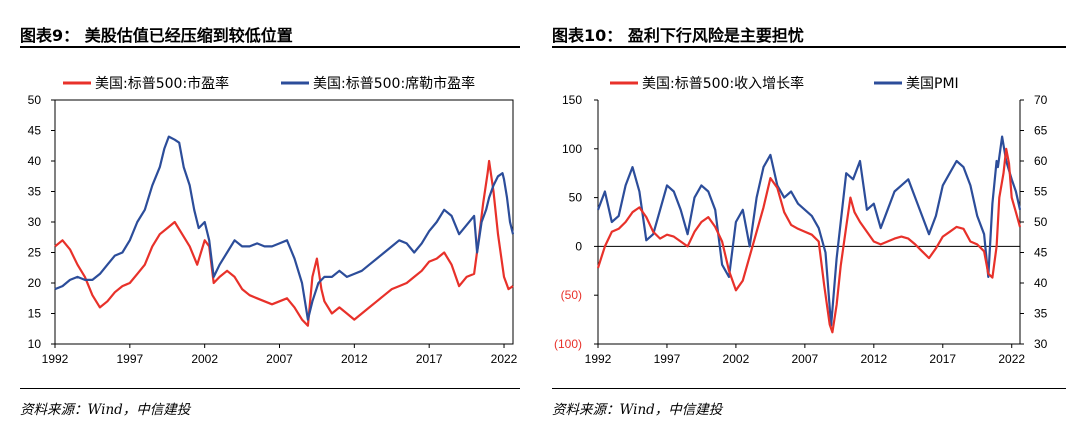 The width and height of the screenshot is (1080, 442). What do you see at coordinates (270, 47) in the screenshot?
I see `left-title-rule` at bounding box center [270, 47].